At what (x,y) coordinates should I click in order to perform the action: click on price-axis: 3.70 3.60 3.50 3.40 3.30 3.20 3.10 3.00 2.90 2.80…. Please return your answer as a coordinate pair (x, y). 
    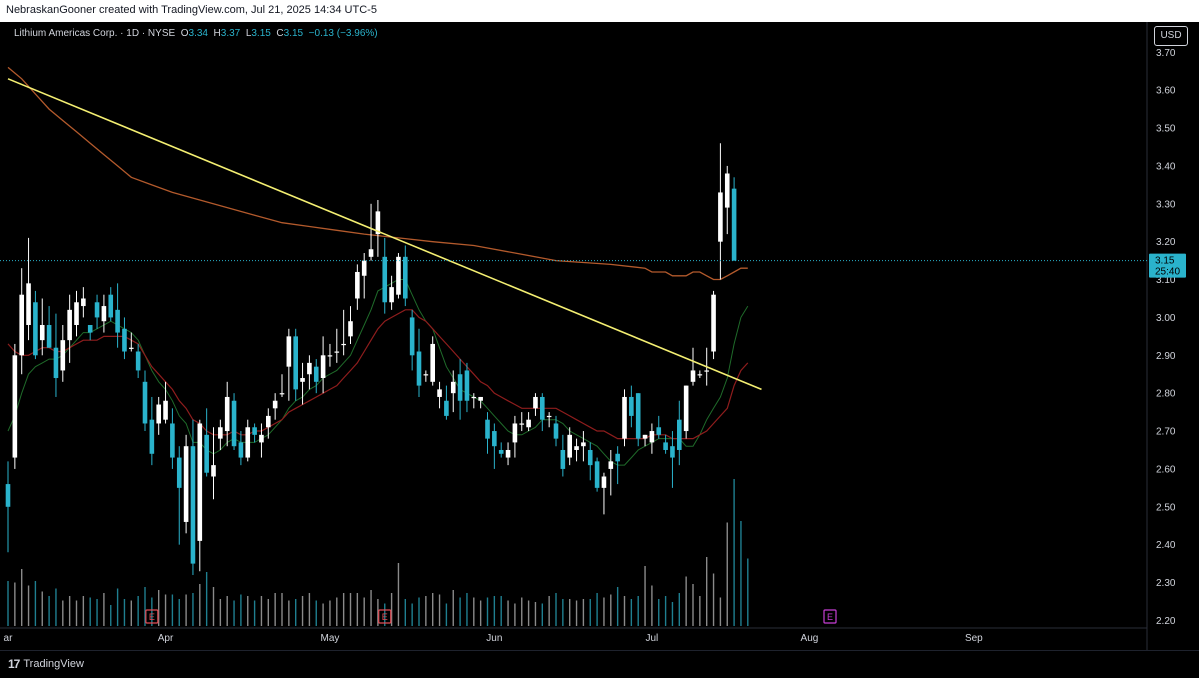
    Looking at the image, I should click on (1166, 337).